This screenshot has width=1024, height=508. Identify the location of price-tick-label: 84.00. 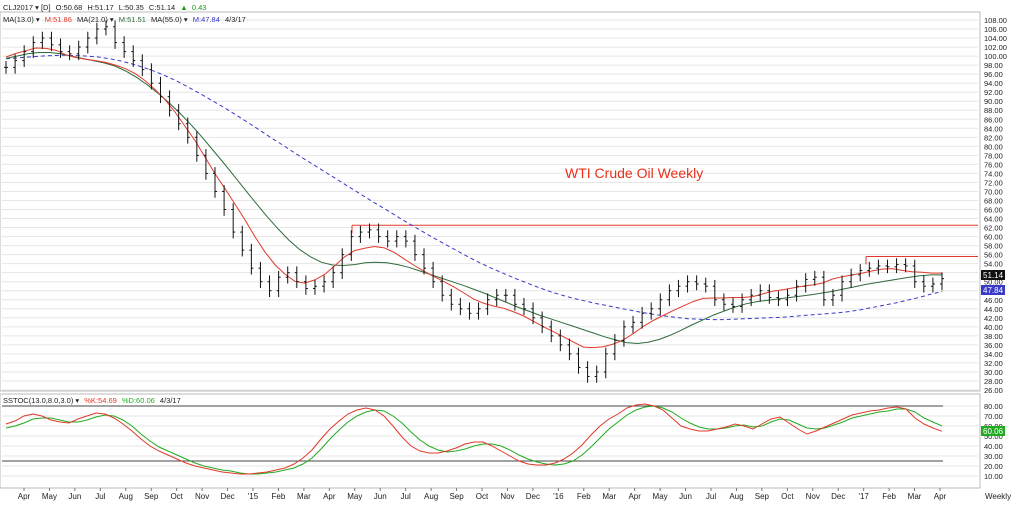
(993, 128).